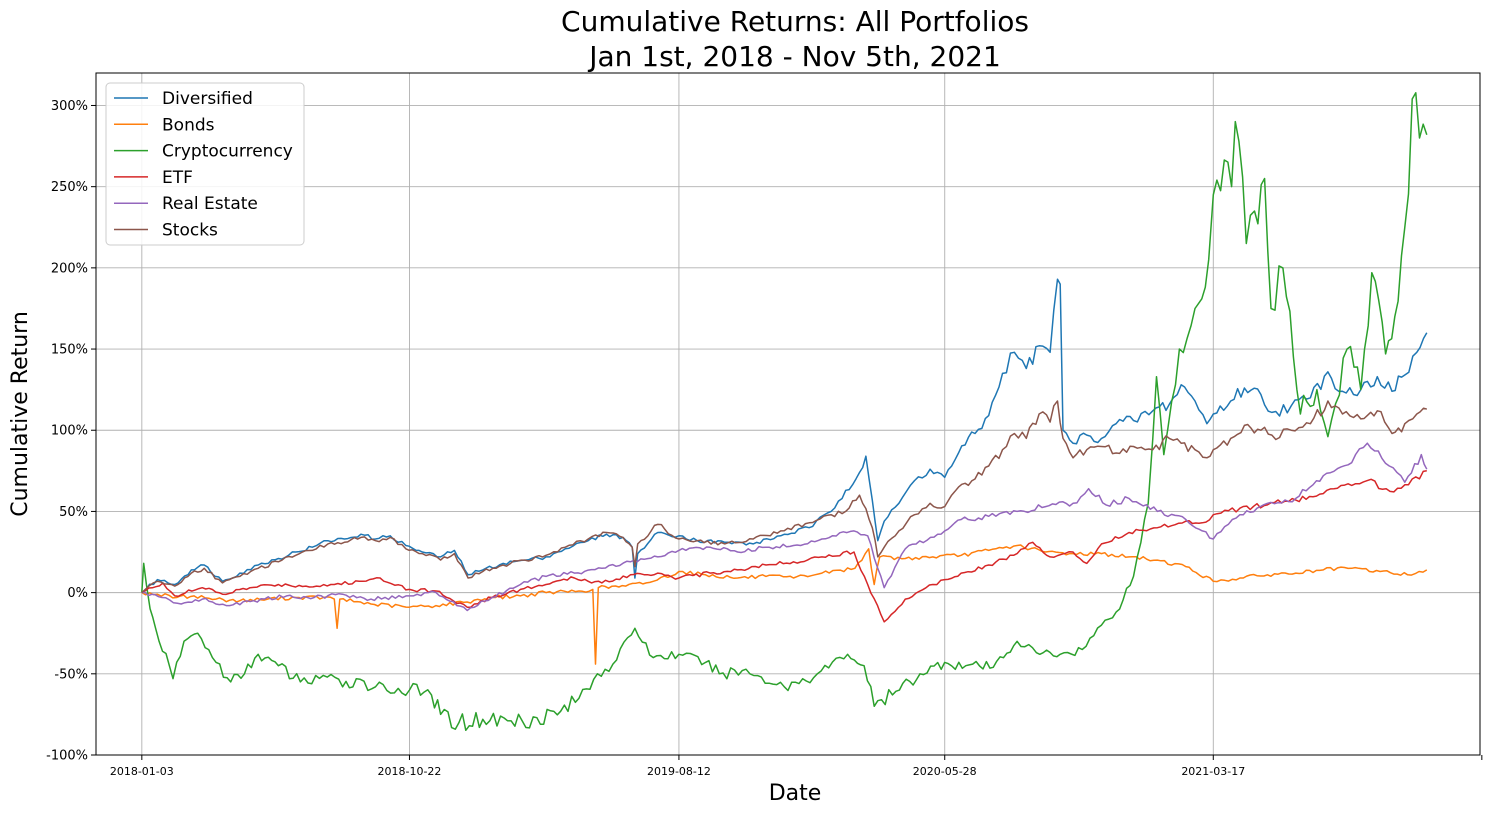 This screenshot has height=818, width=1501. I want to click on legend-box, so click(205, 164).